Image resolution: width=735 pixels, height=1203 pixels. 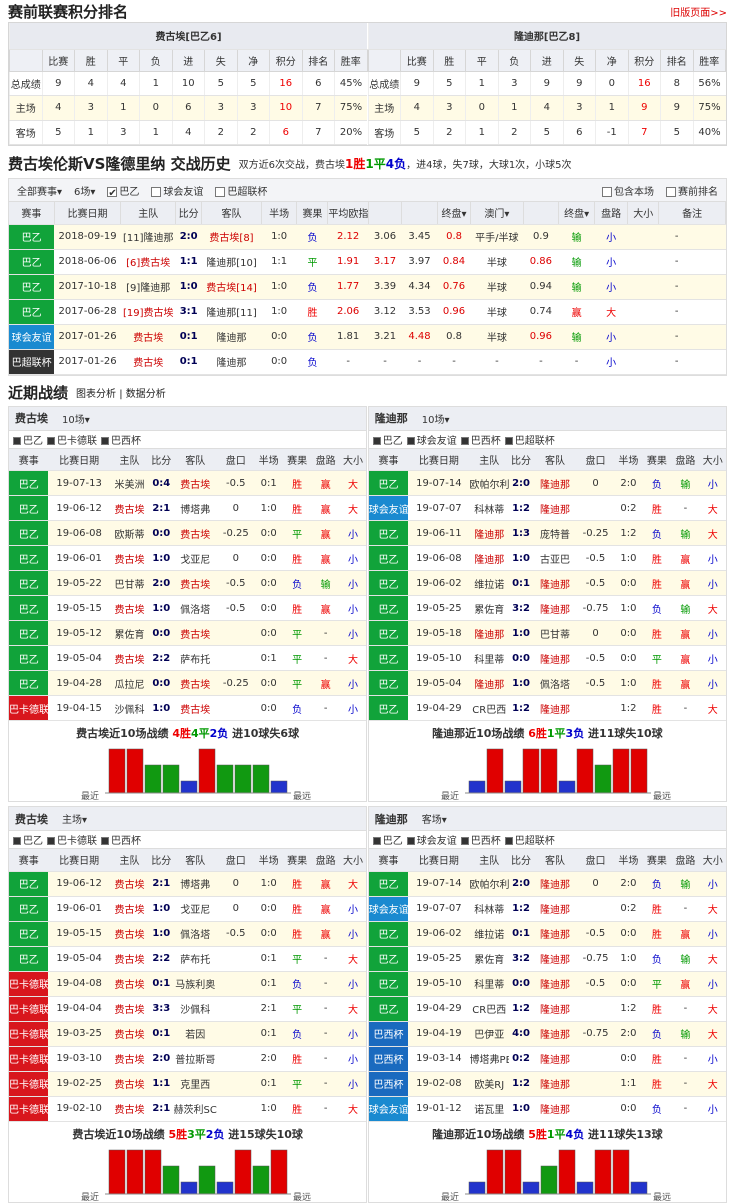 I want to click on panel-filter-checkbox: 球会友谊, so click(x=431, y=439).